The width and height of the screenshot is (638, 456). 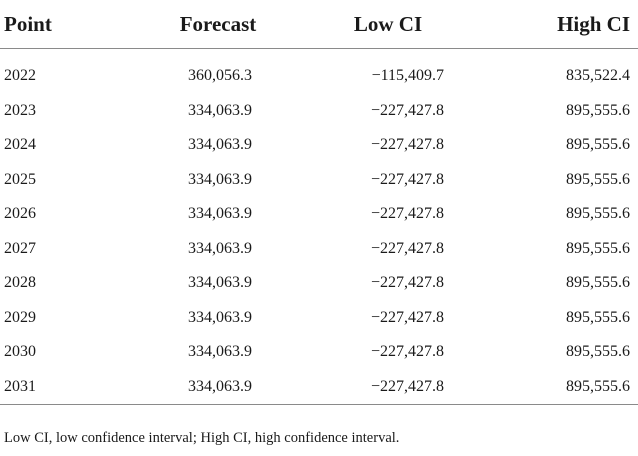 I want to click on header-high-ci: High CI, so click(x=549, y=24).